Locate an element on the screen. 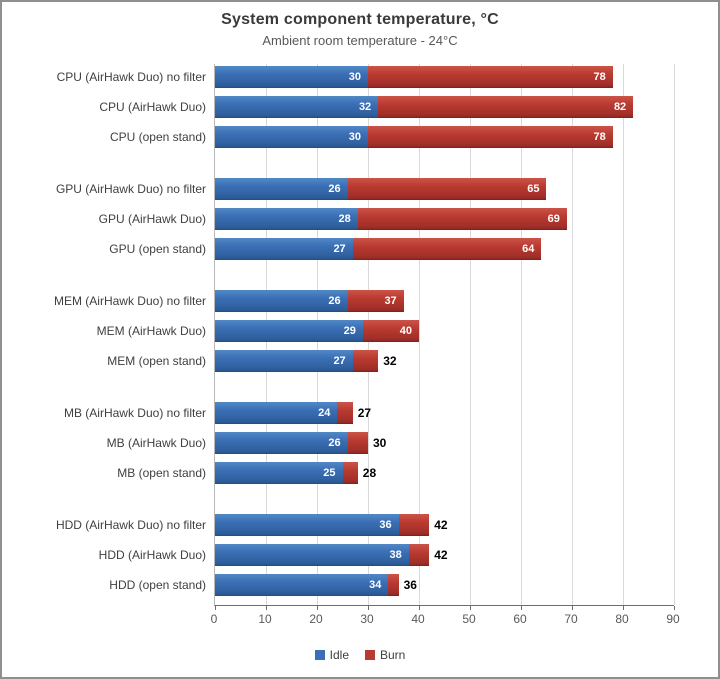  category-label: CPU (AirHawk Duo) is located at coordinates (152, 107).